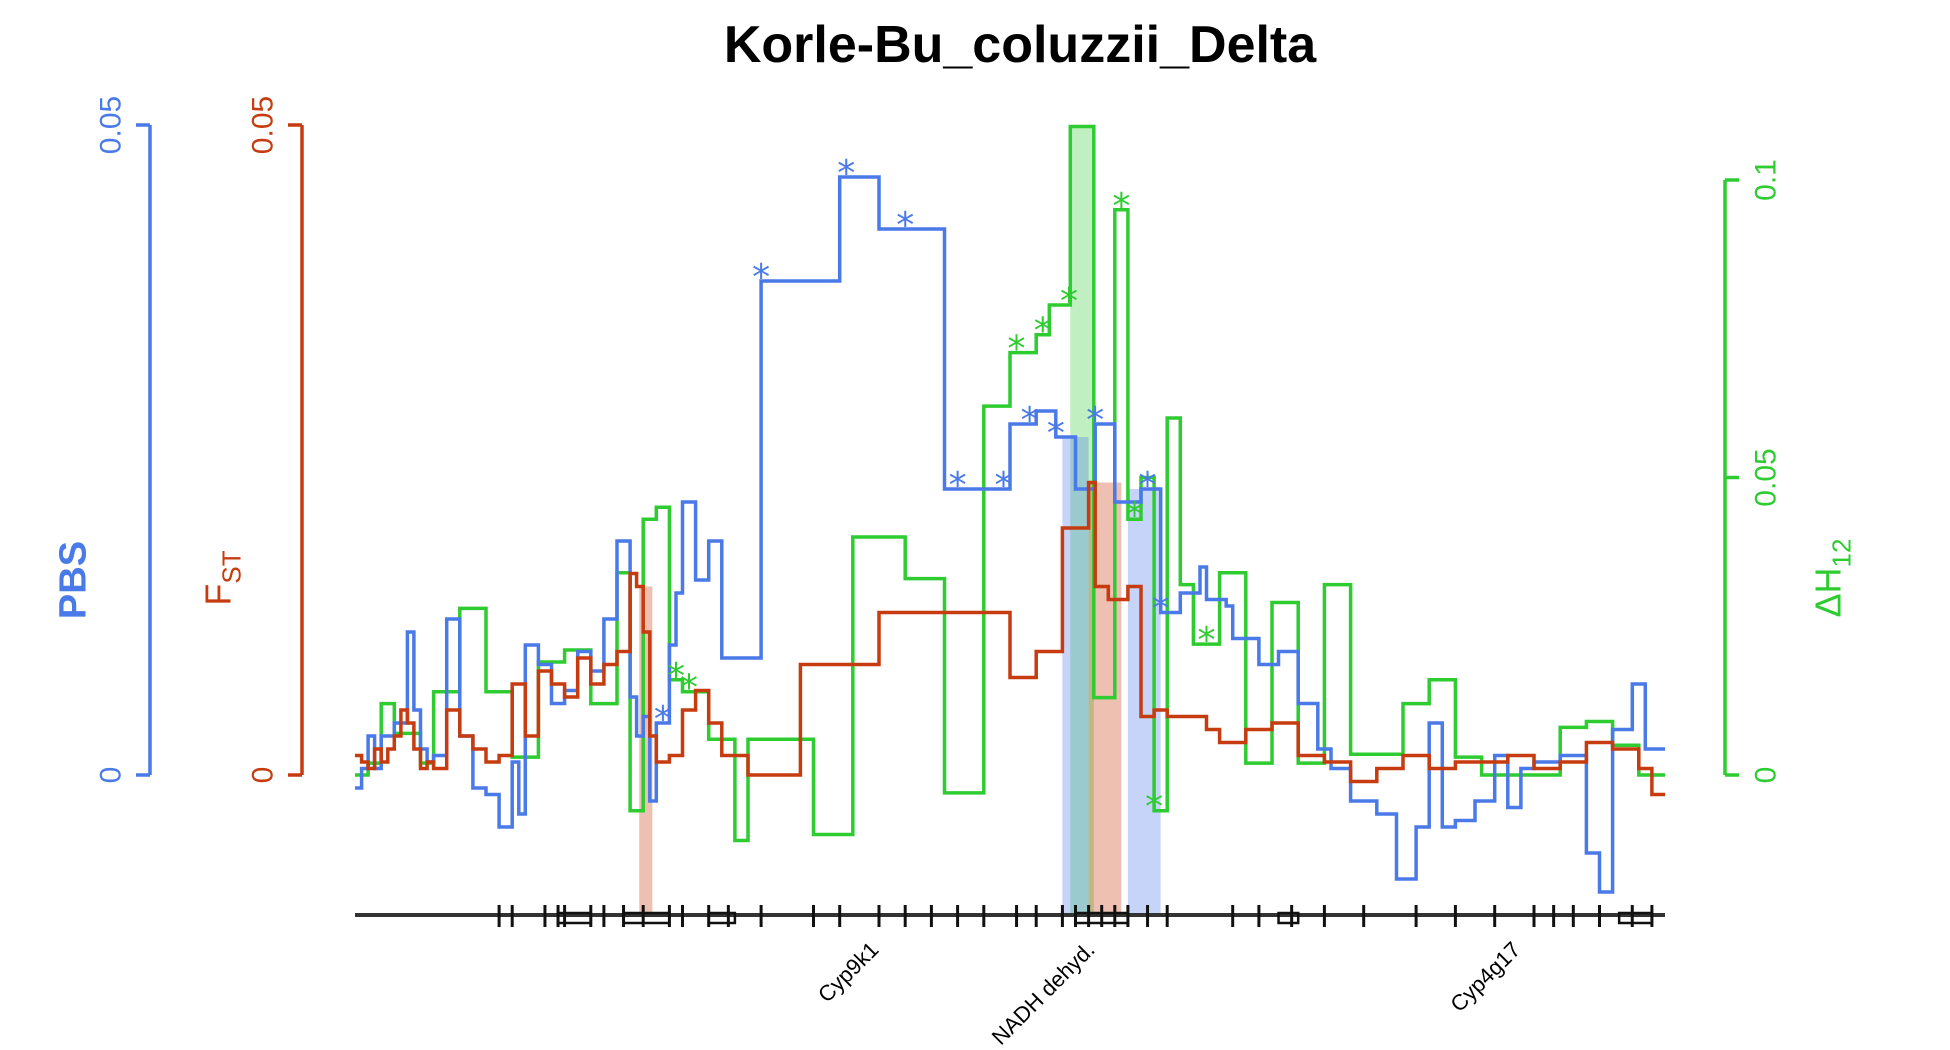 This screenshot has width=1950, height=1050. I want to click on h12-label-sub: 12, so click(1842, 553).